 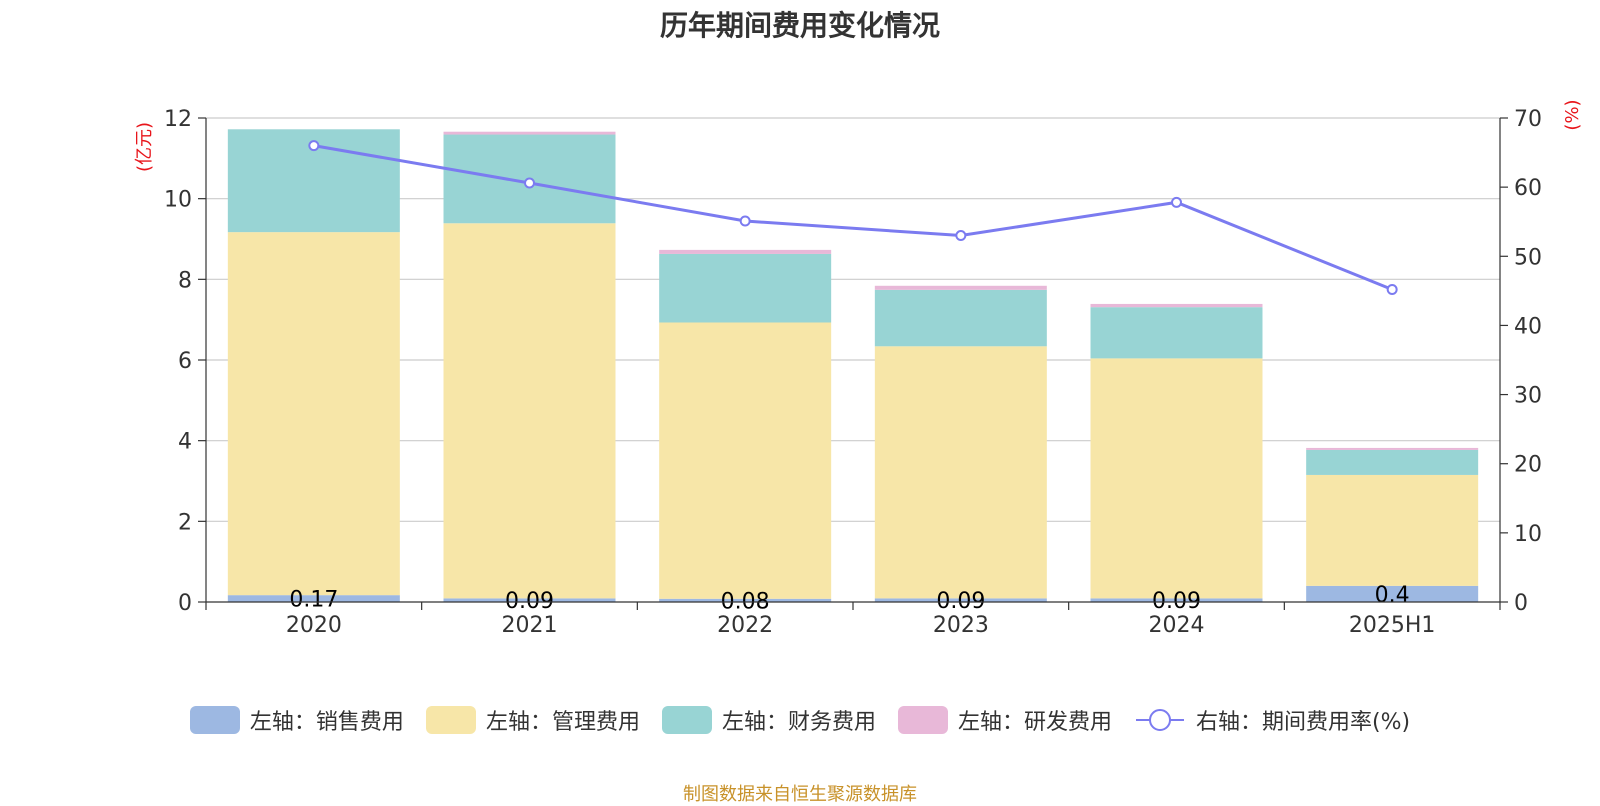 I want to click on rate-line-path, so click(x=853, y=217).